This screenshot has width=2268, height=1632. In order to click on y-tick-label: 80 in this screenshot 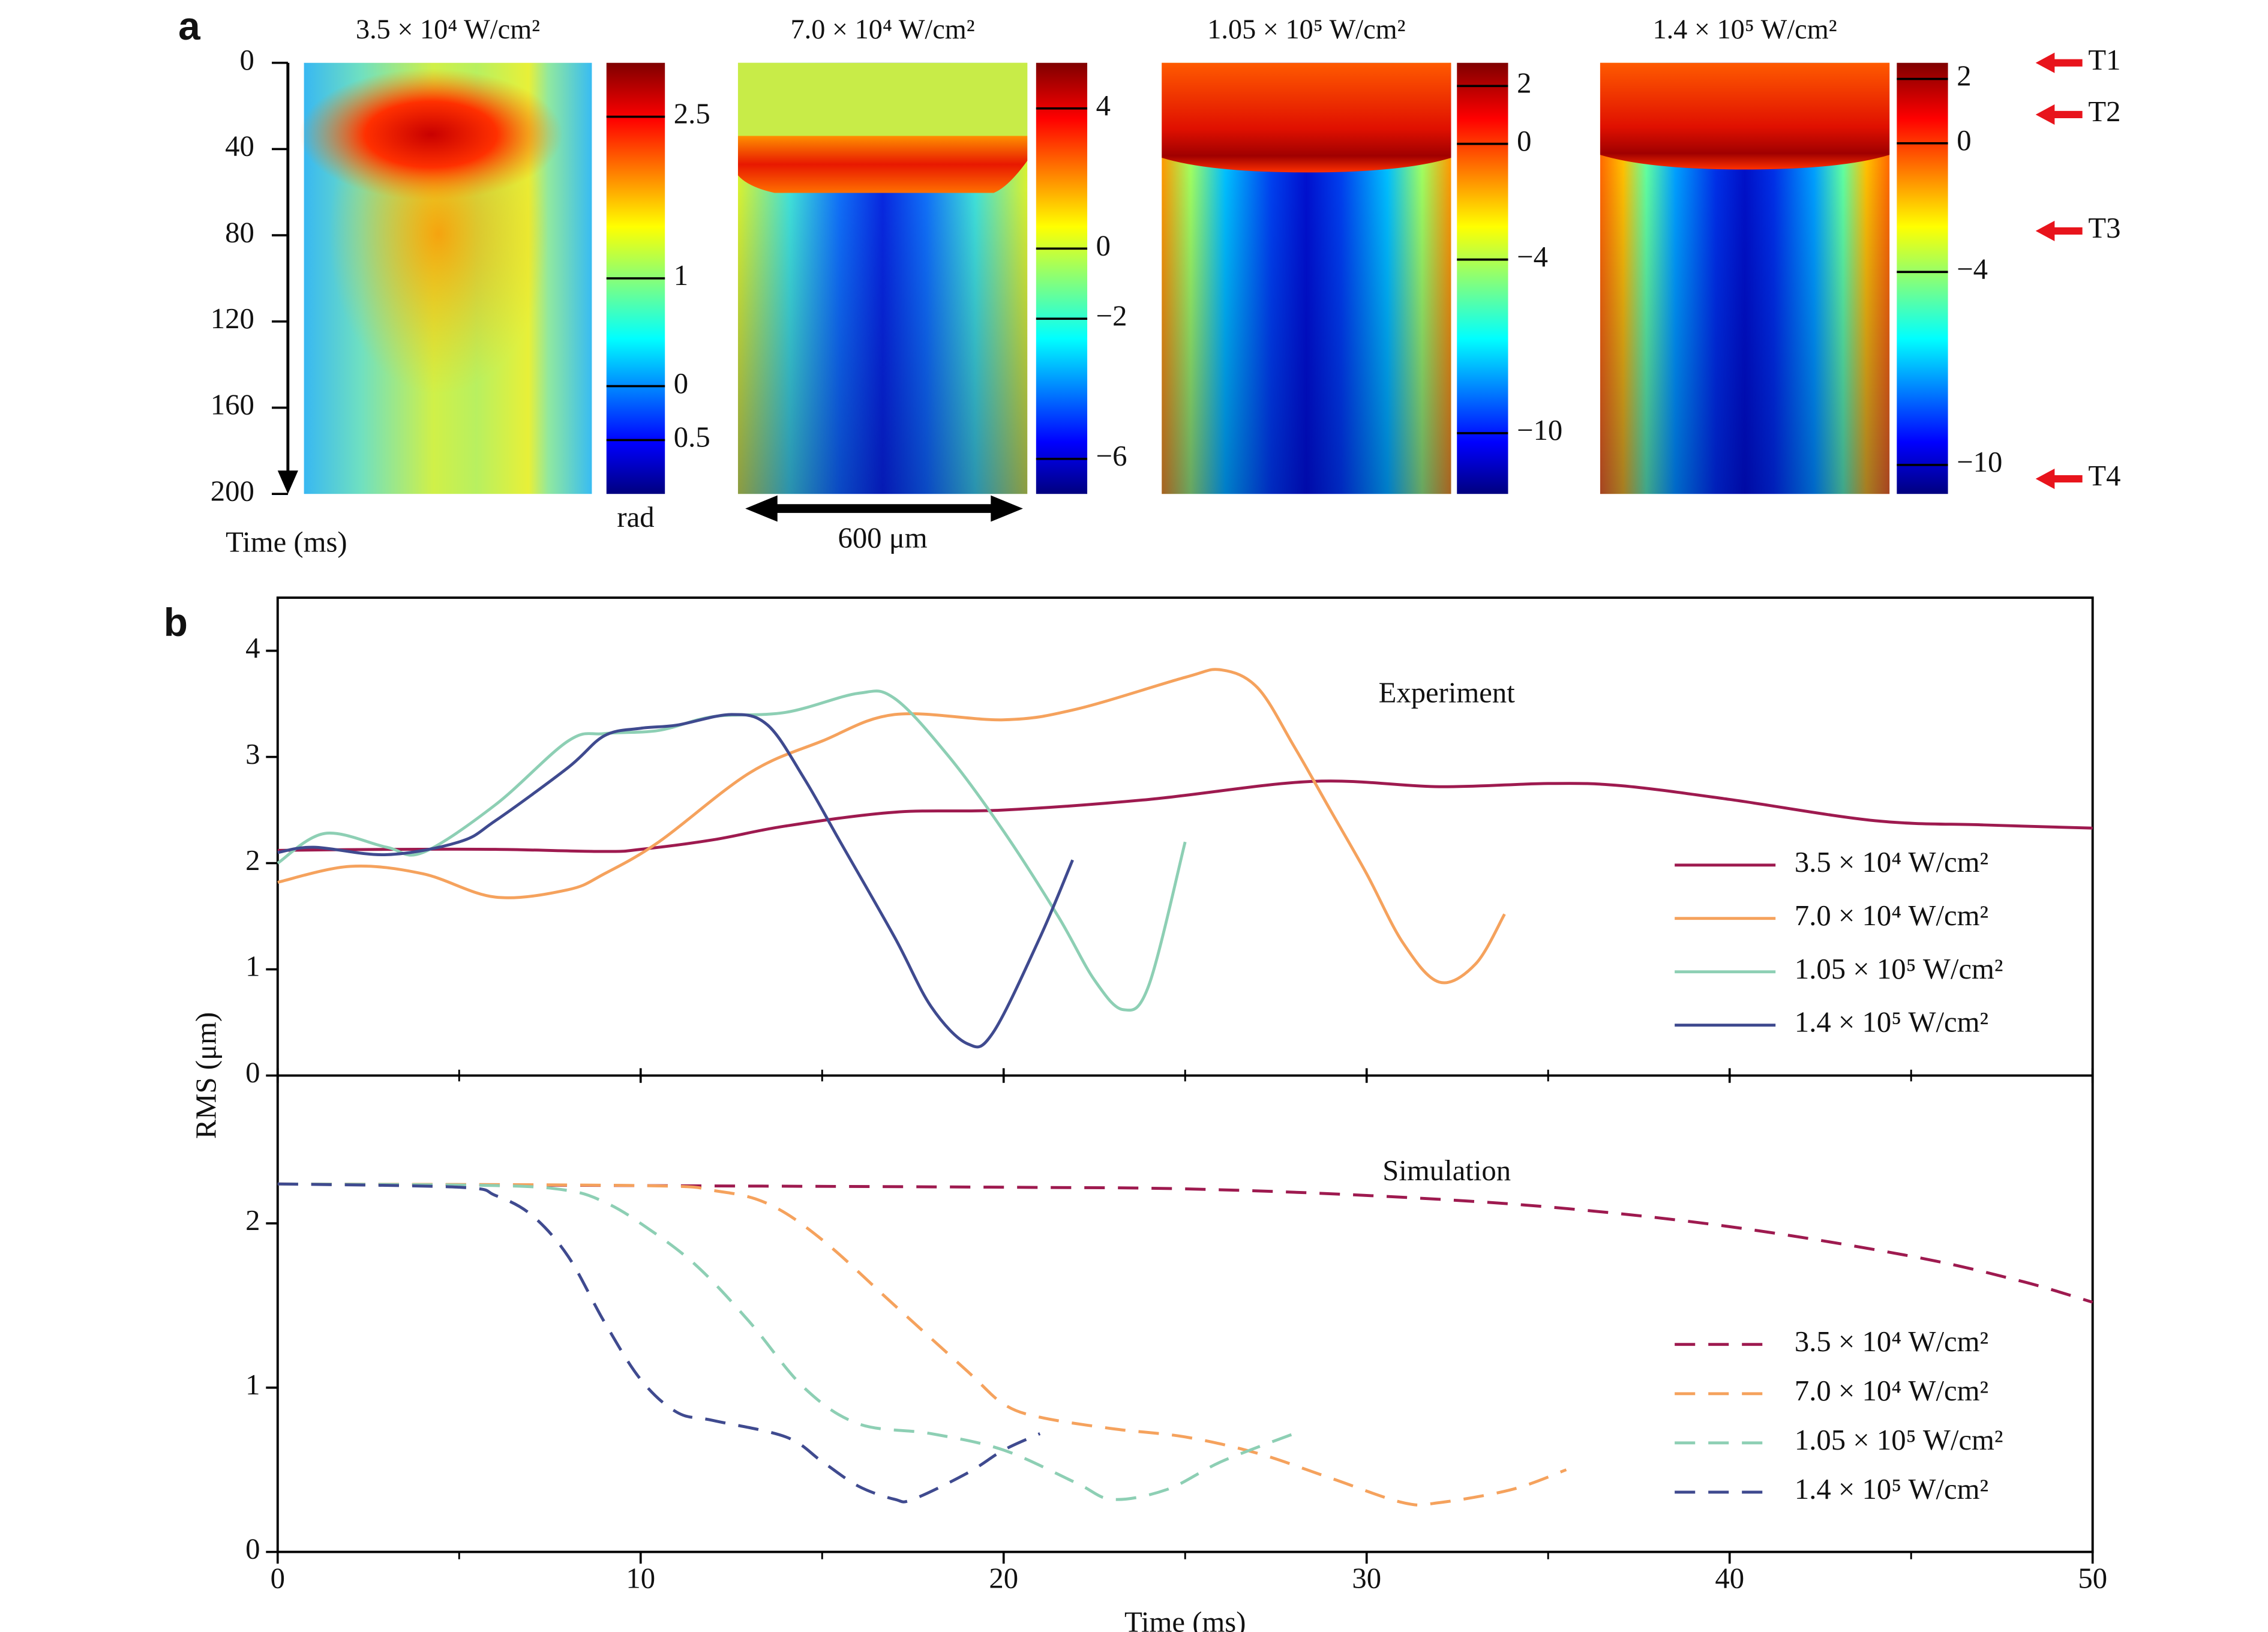, I will do `click(239, 232)`.